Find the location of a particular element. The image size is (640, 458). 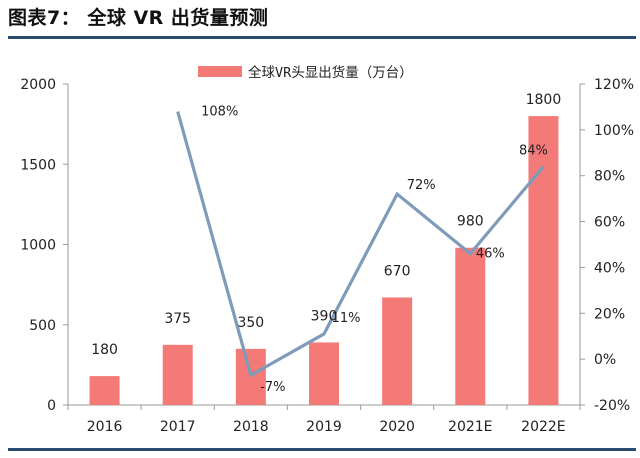

x-tick-label: 2017 is located at coordinates (178, 427).